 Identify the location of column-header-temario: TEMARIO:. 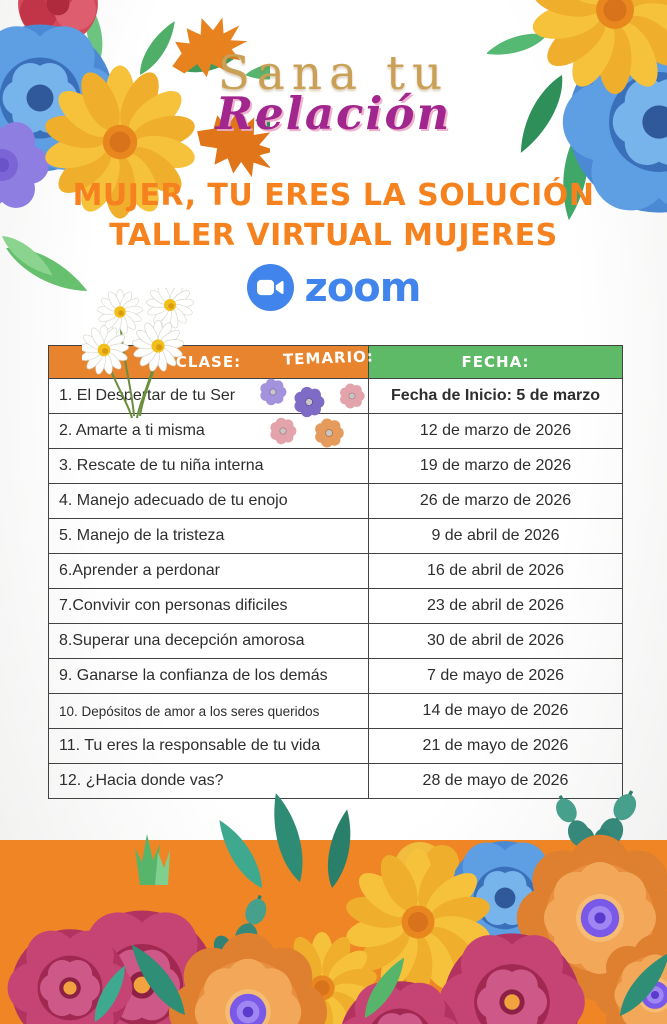
(328, 358).